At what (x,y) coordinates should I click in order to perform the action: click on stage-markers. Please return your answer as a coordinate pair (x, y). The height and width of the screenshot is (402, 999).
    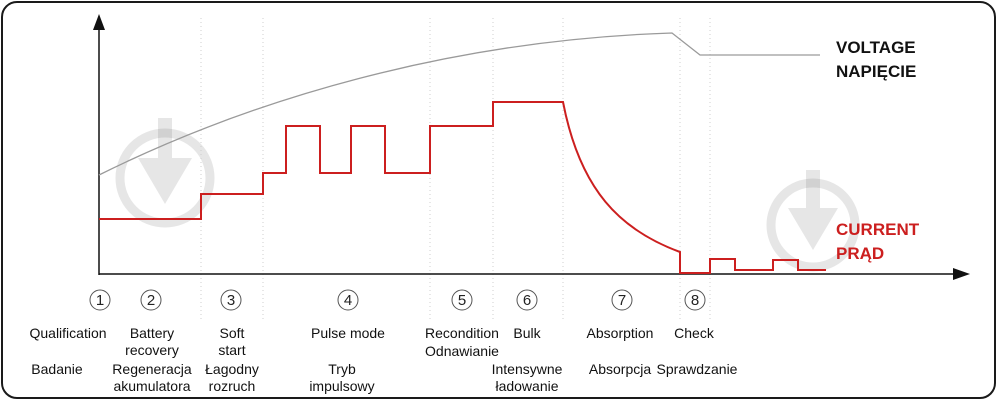
    Looking at the image, I should click on (397, 300).